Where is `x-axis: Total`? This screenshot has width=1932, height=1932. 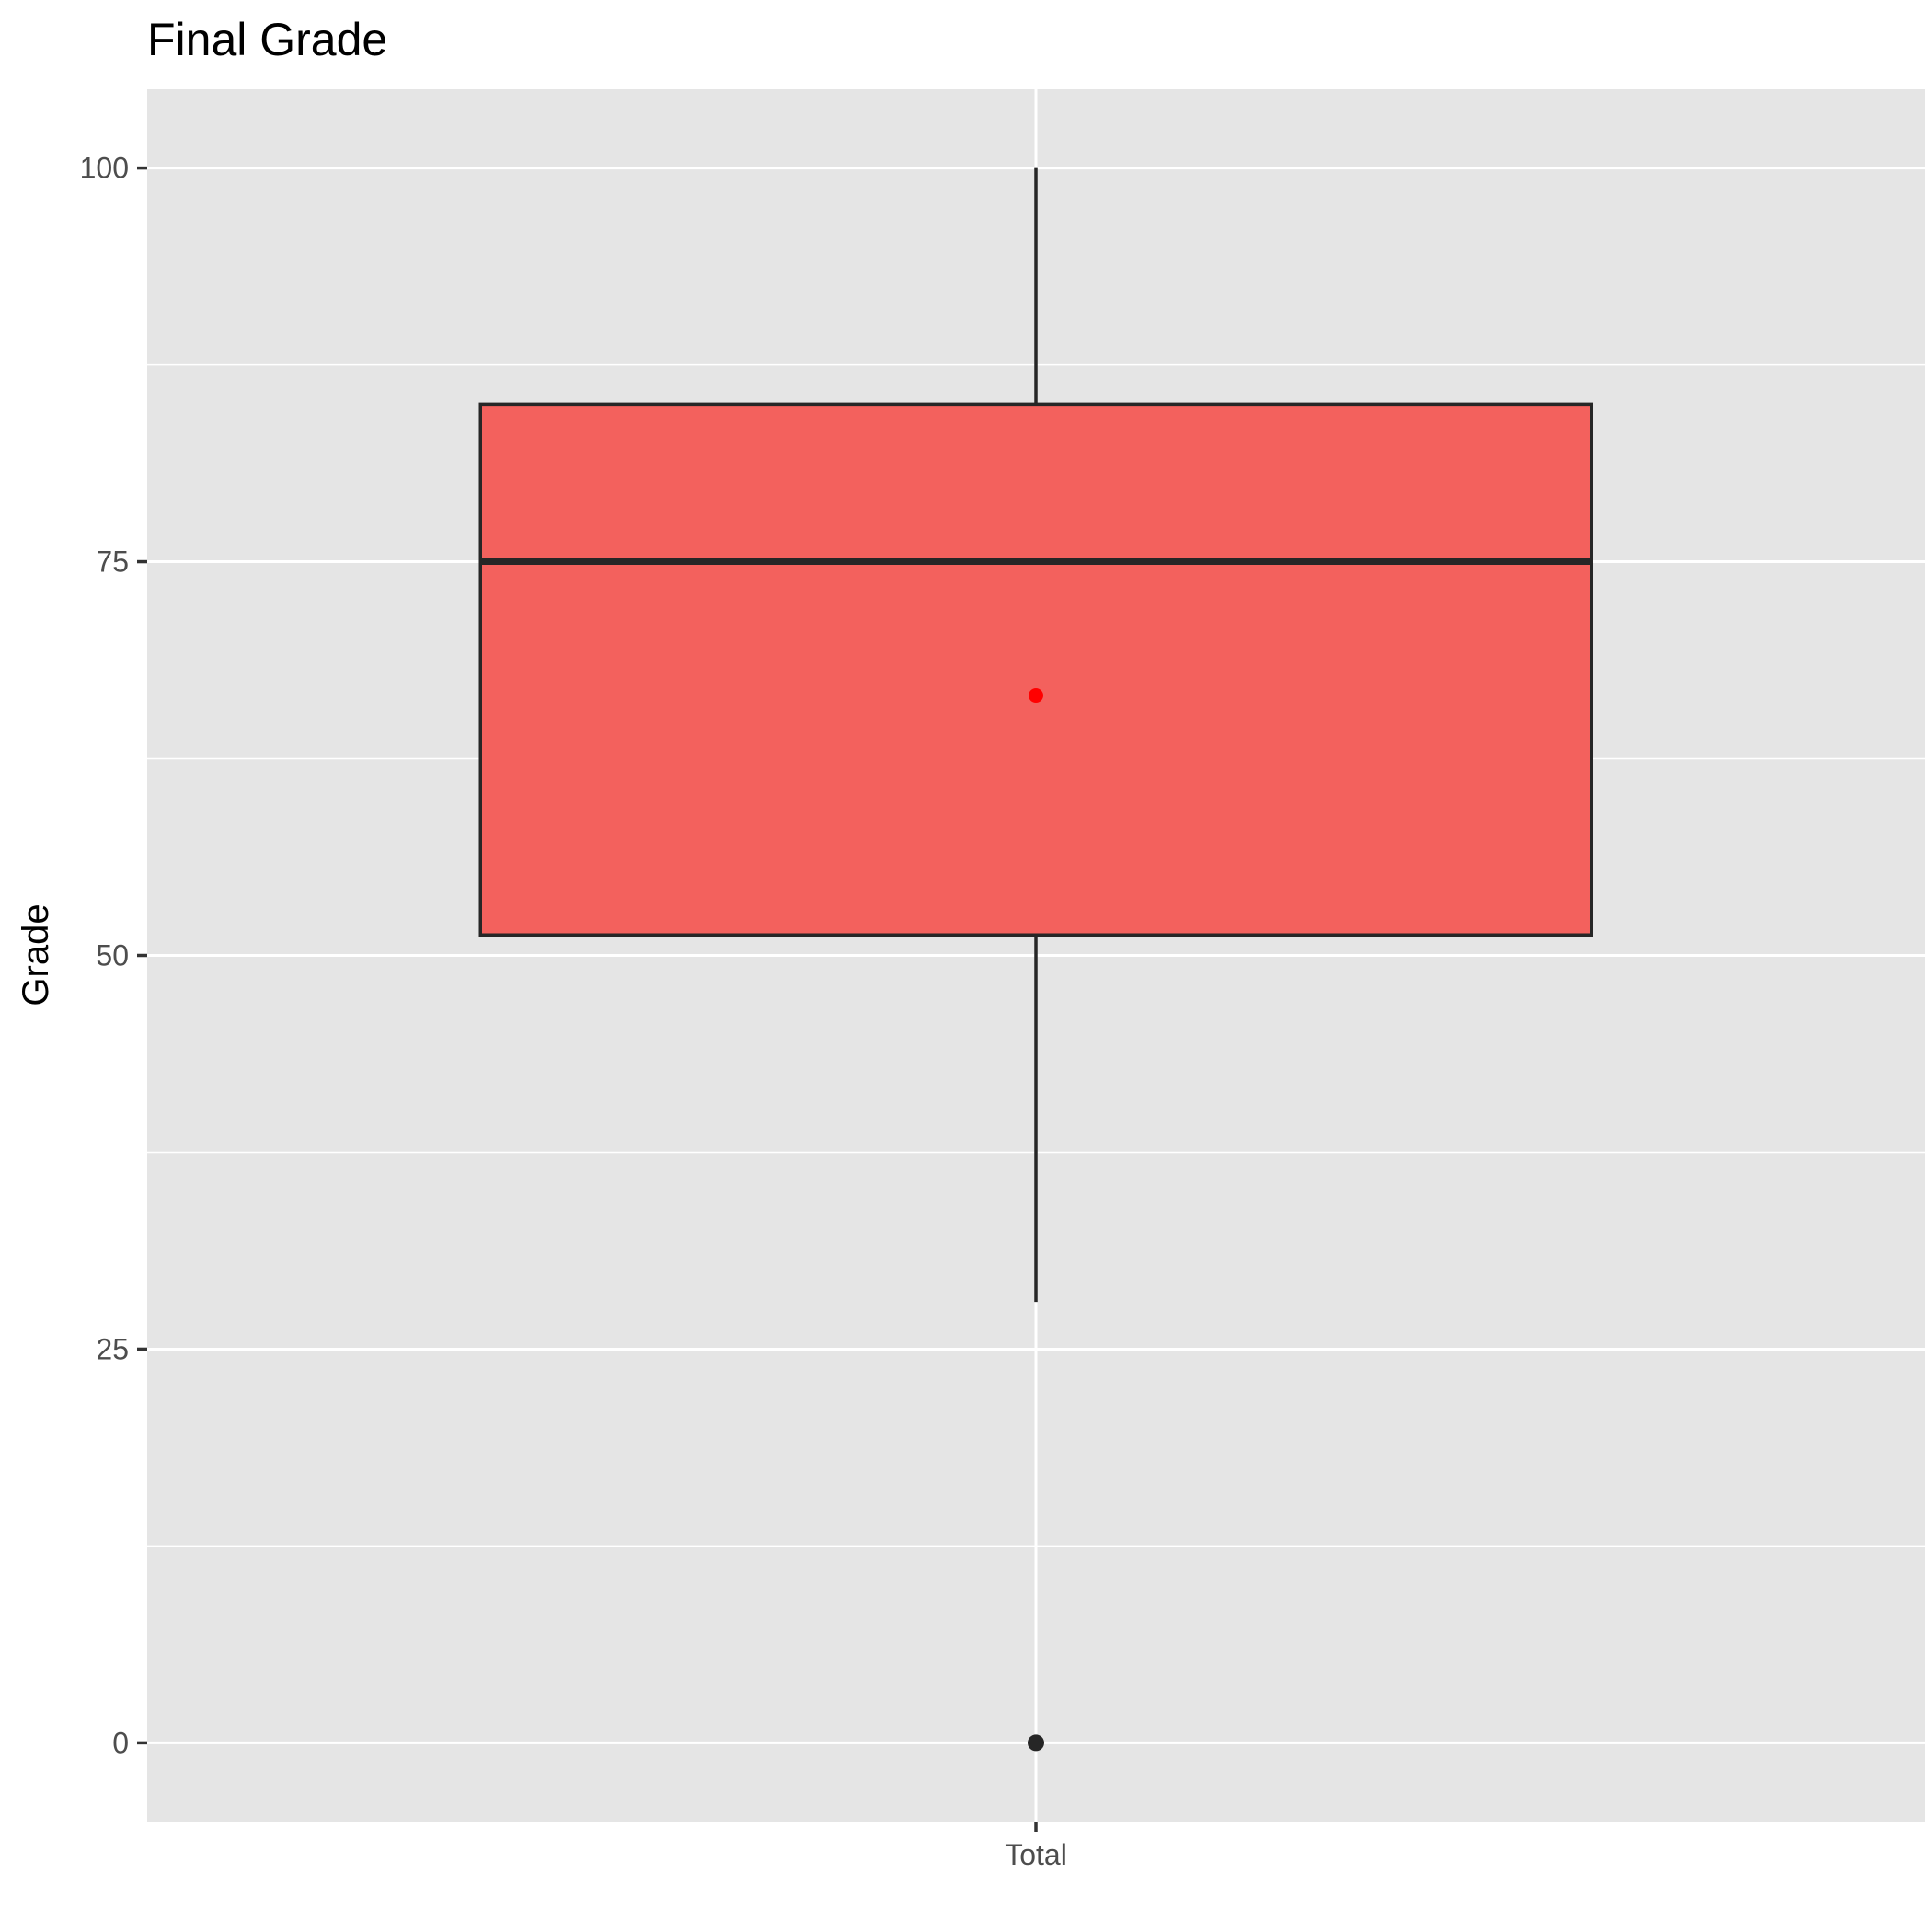 x-axis: Total is located at coordinates (1036, 1846).